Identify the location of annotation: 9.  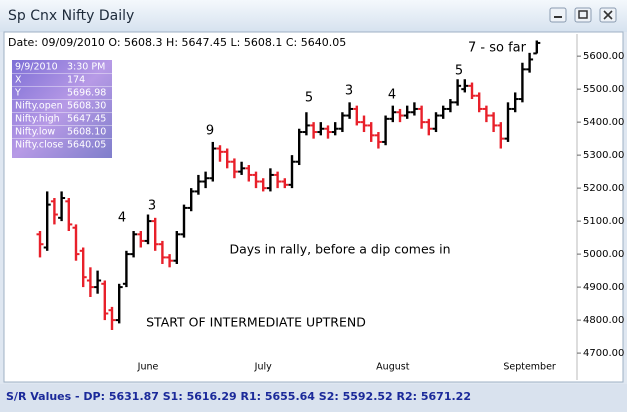
(210, 131).